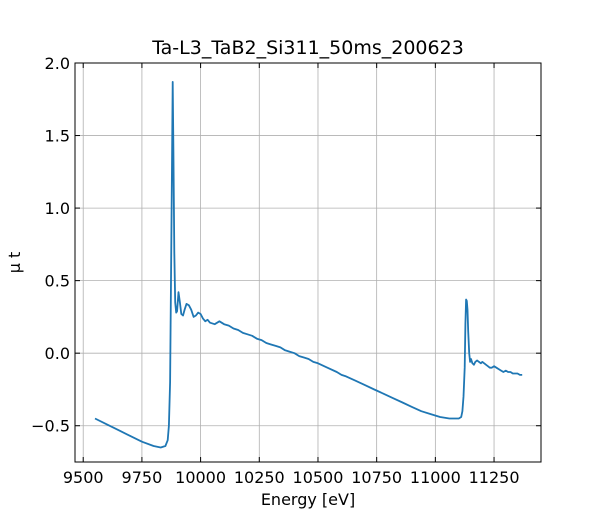 This screenshot has height=520, width=600. I want to click on chart-title: Ta-L3_TaB2_Si311_50ms_200623, so click(307, 48).